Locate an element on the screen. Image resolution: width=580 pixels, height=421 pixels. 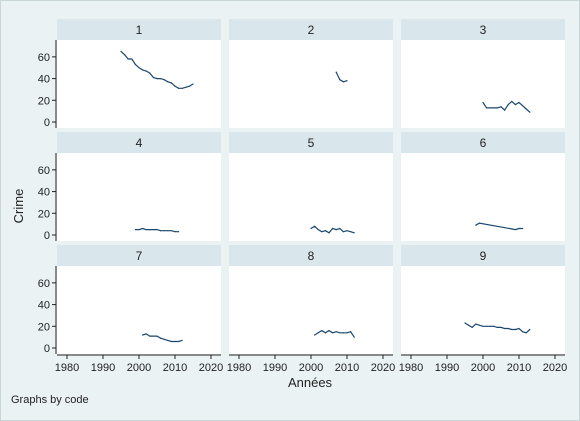
panel-7: 7 is located at coordinates (139, 299).